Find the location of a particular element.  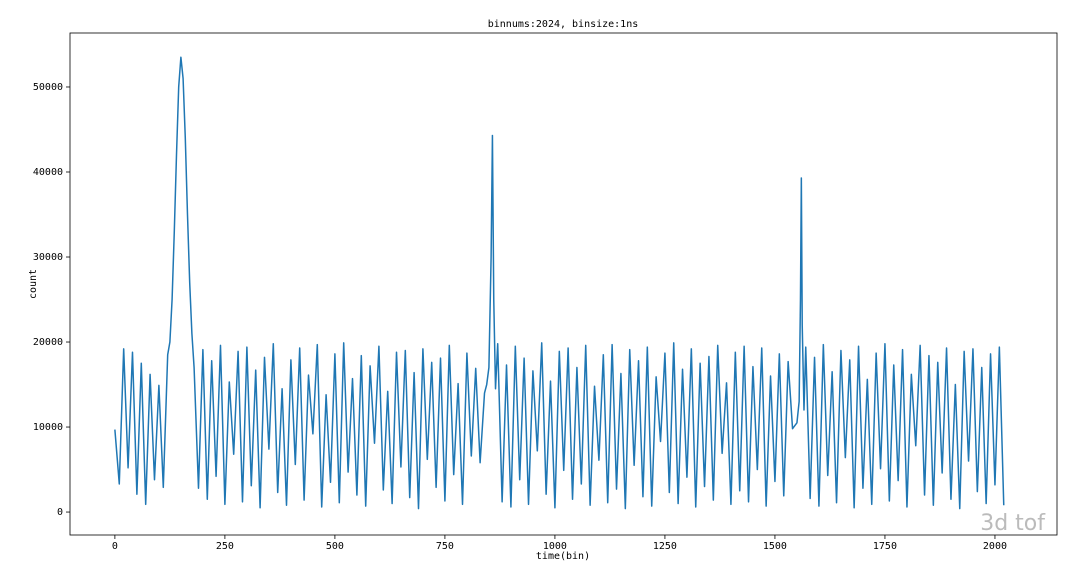

y-tick-label: 50000 is located at coordinates (48, 87).